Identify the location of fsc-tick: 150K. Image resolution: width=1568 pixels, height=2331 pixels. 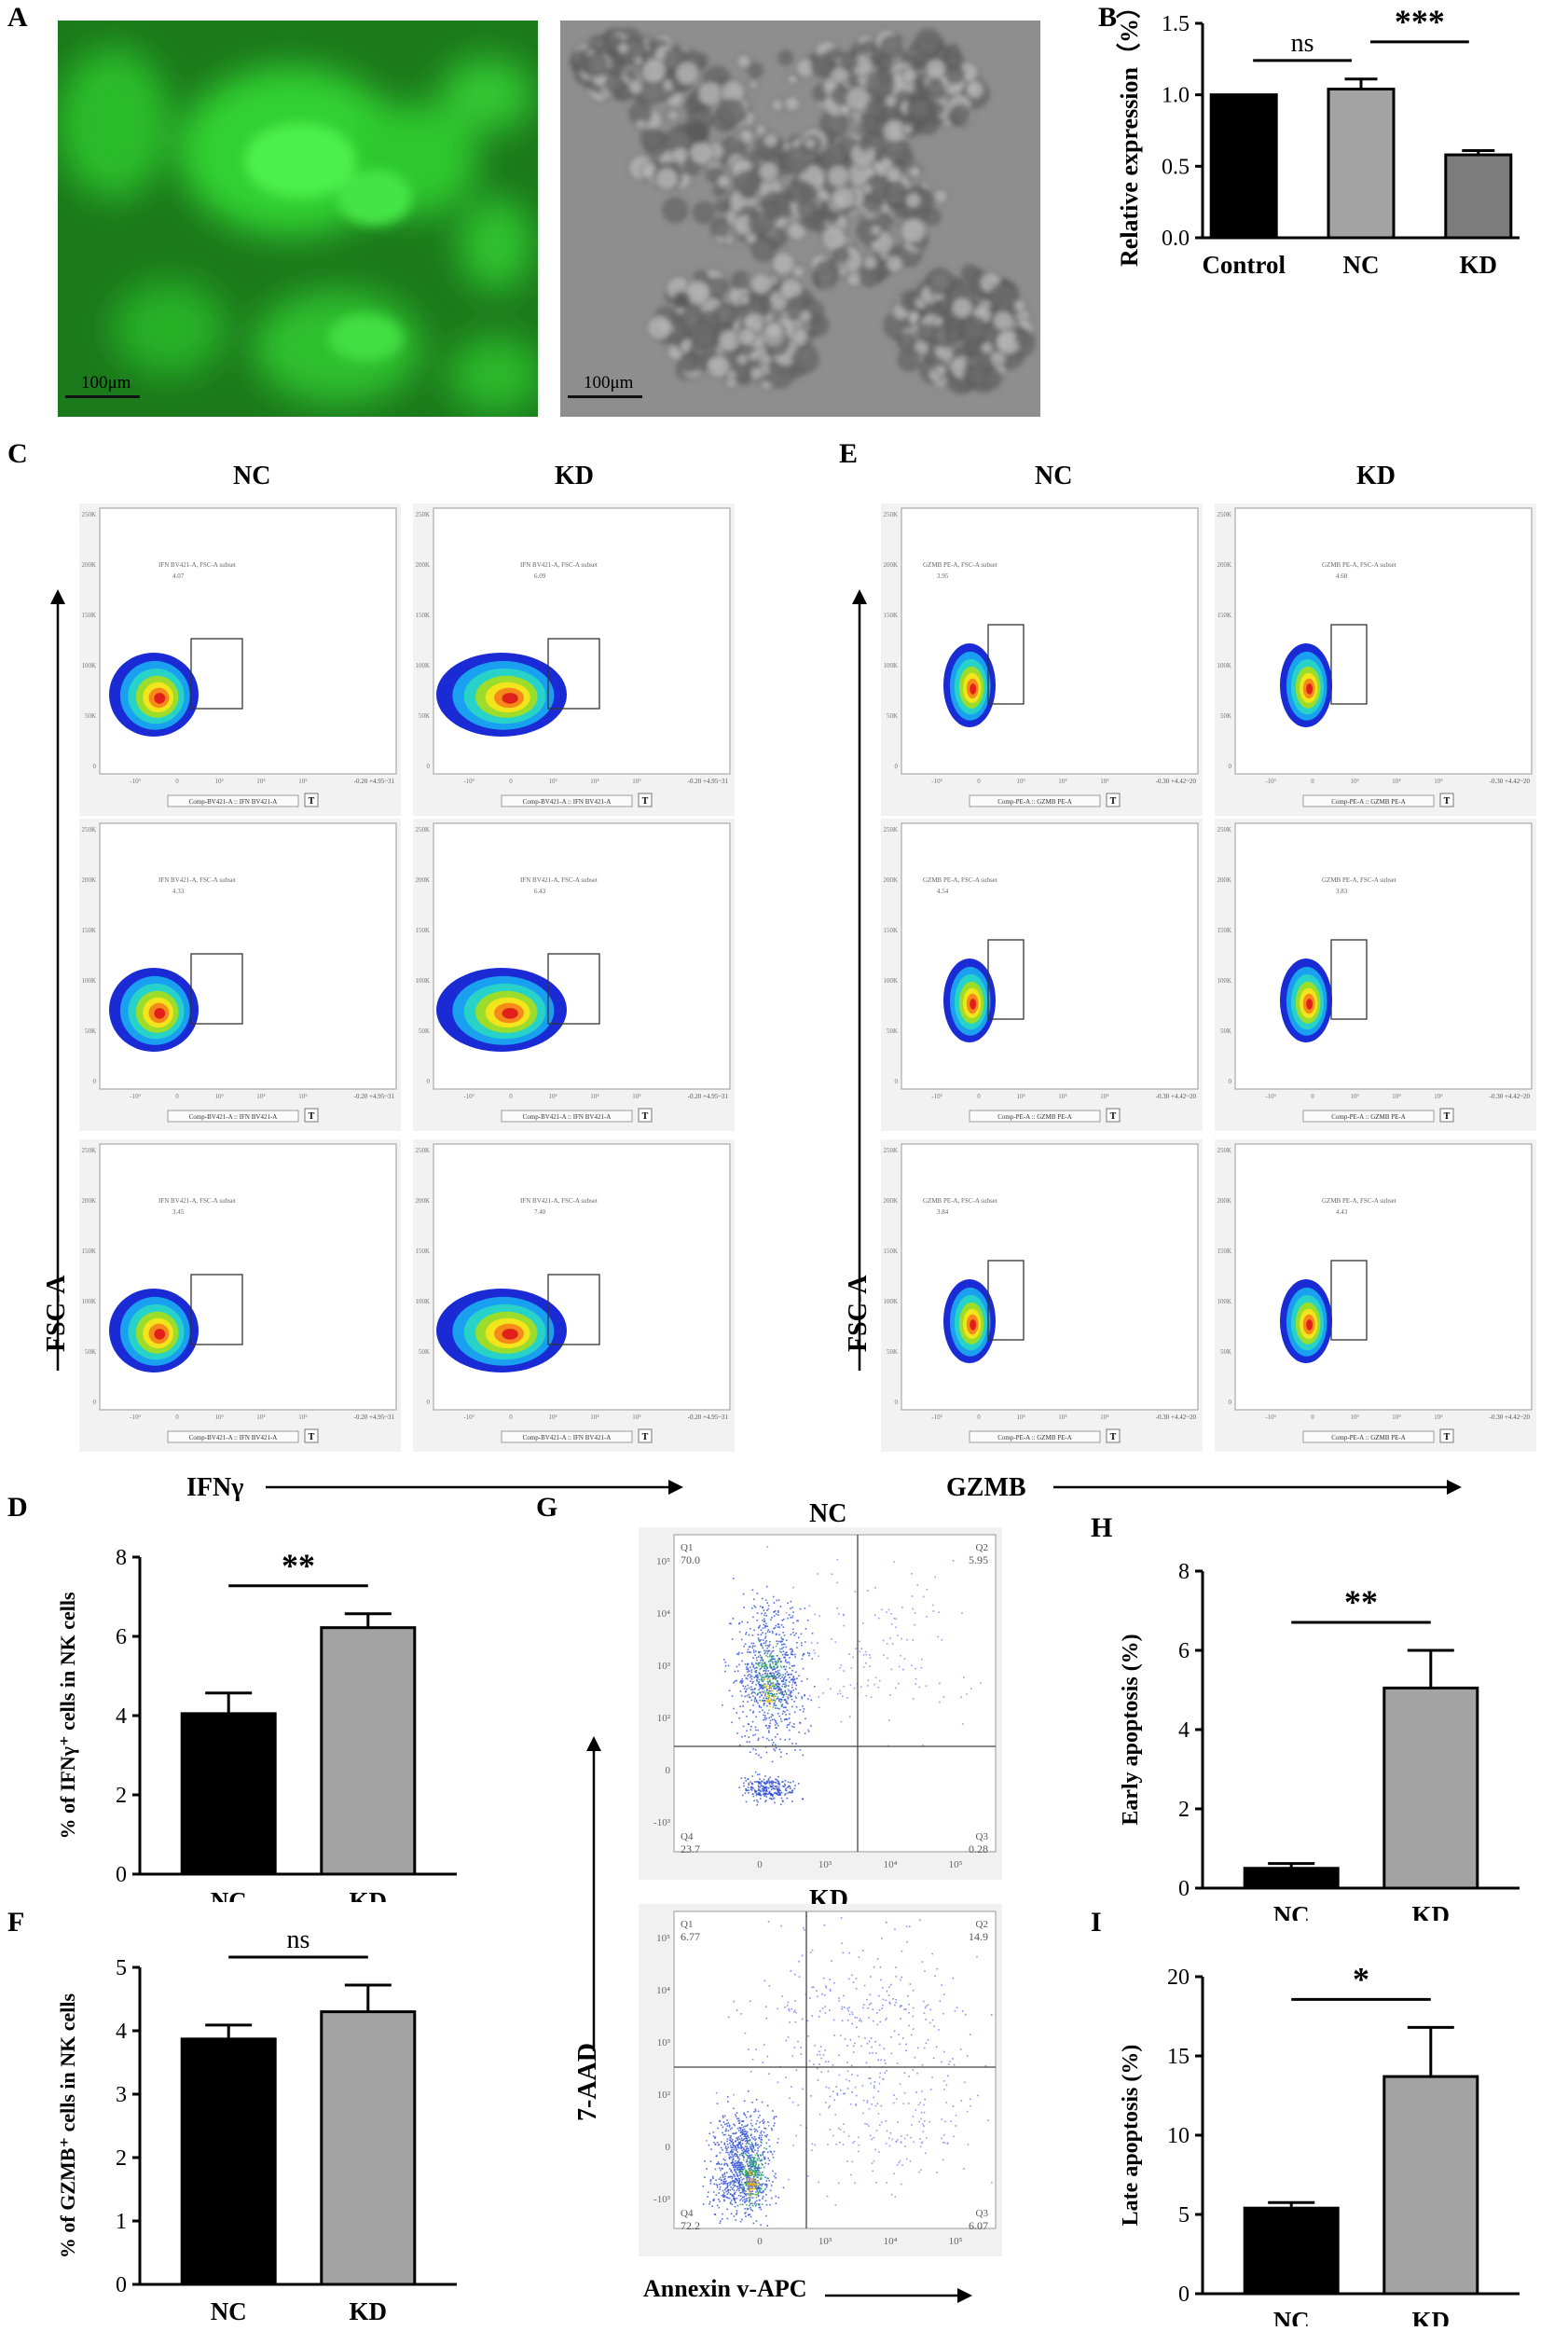
(890, 1251).